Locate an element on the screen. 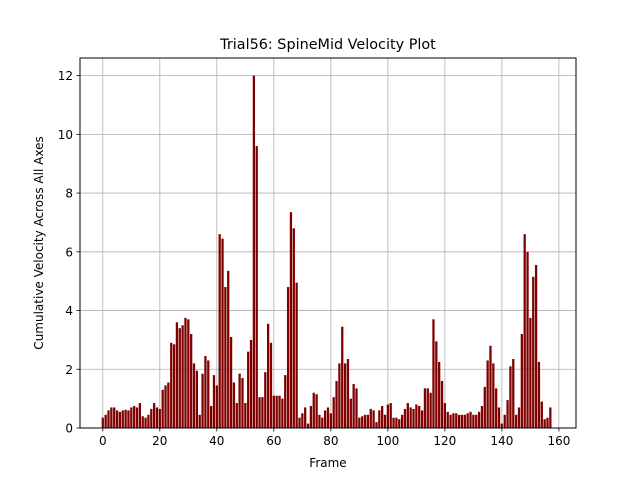 This screenshot has width=640, height=484. y-tick-label: 0 is located at coordinates (69, 429).